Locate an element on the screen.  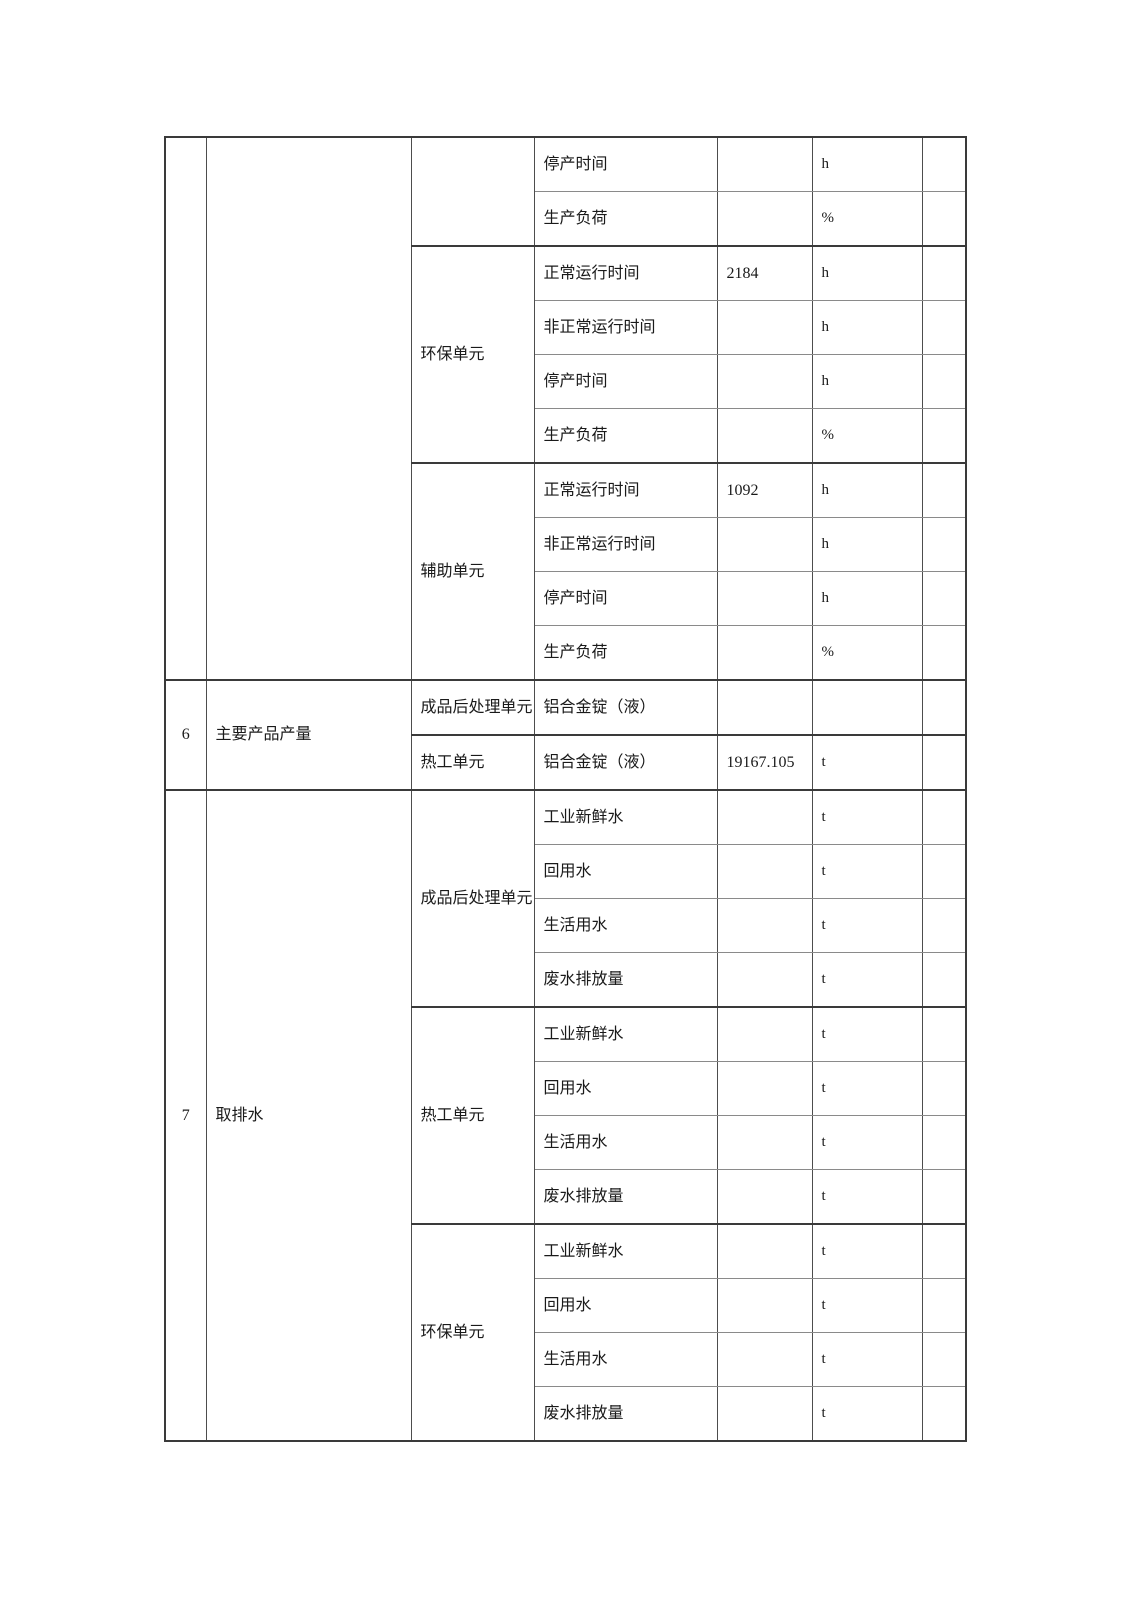
measure-unit-cell is located at coordinates (867, 707).